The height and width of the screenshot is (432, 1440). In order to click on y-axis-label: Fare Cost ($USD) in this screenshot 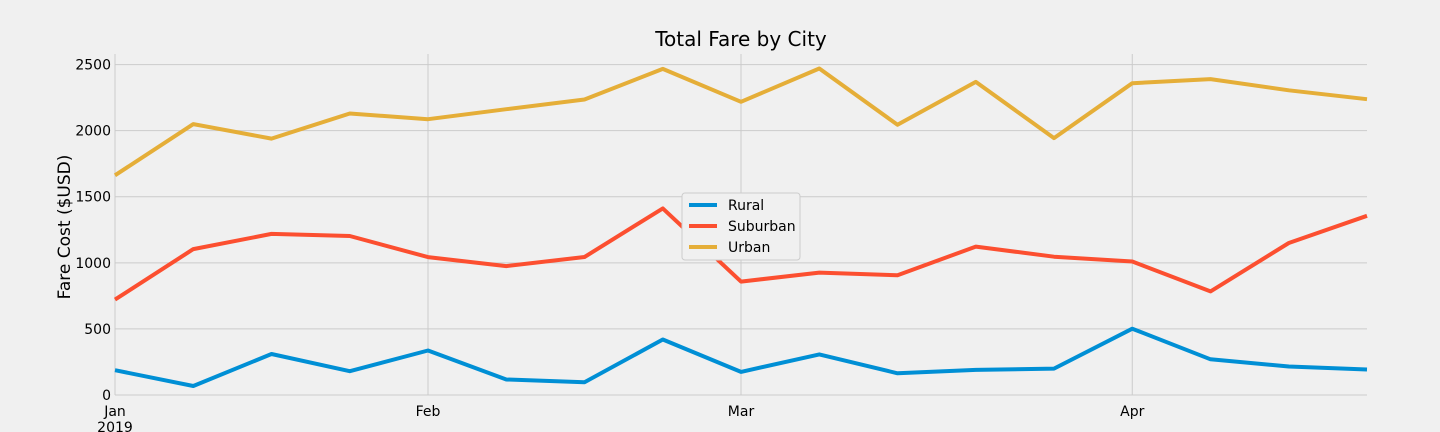, I will do `click(65, 227)`.